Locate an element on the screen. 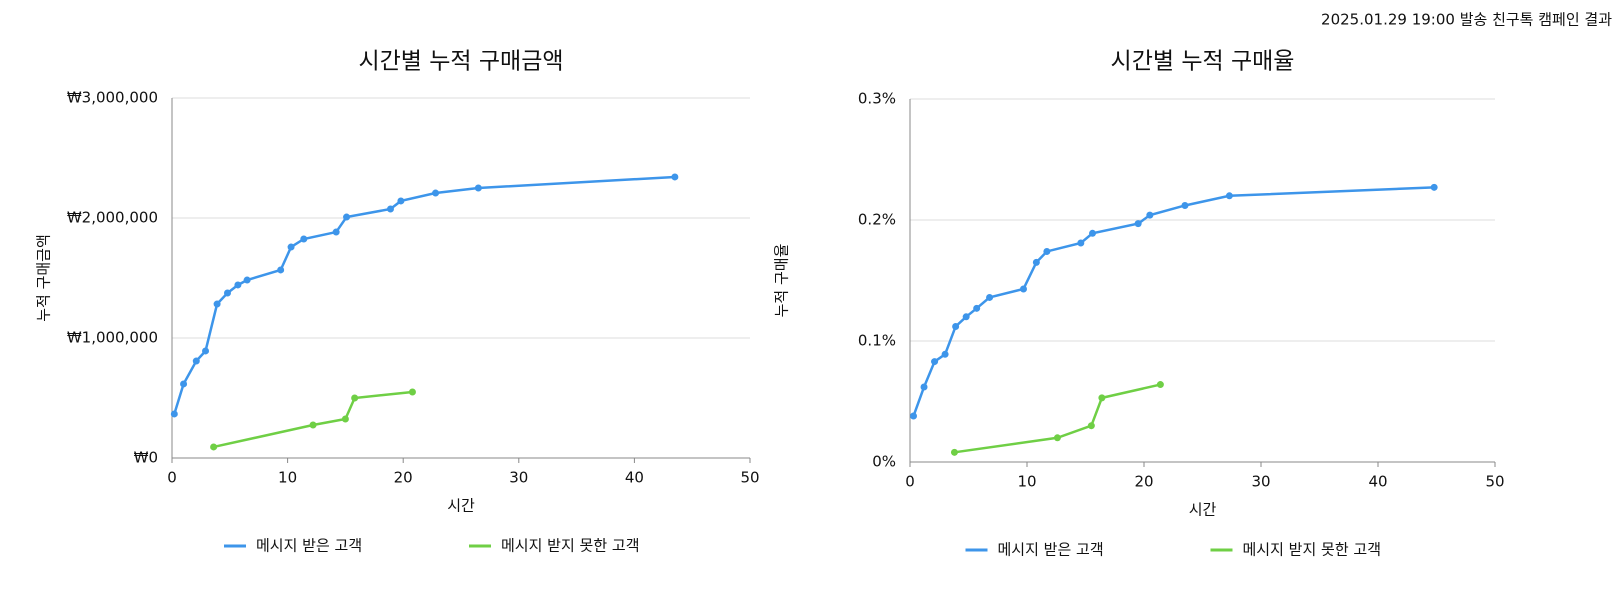 The width and height of the screenshot is (1622, 616). y-axis-title: 누적 구매금액 is located at coordinates (44, 278).